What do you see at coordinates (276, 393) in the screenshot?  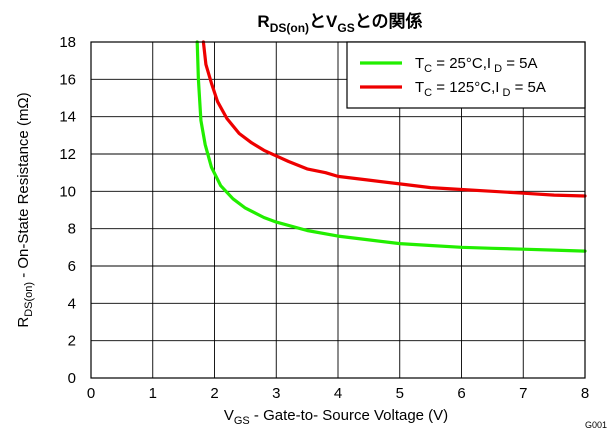 I see `x-tick-label: 3` at bounding box center [276, 393].